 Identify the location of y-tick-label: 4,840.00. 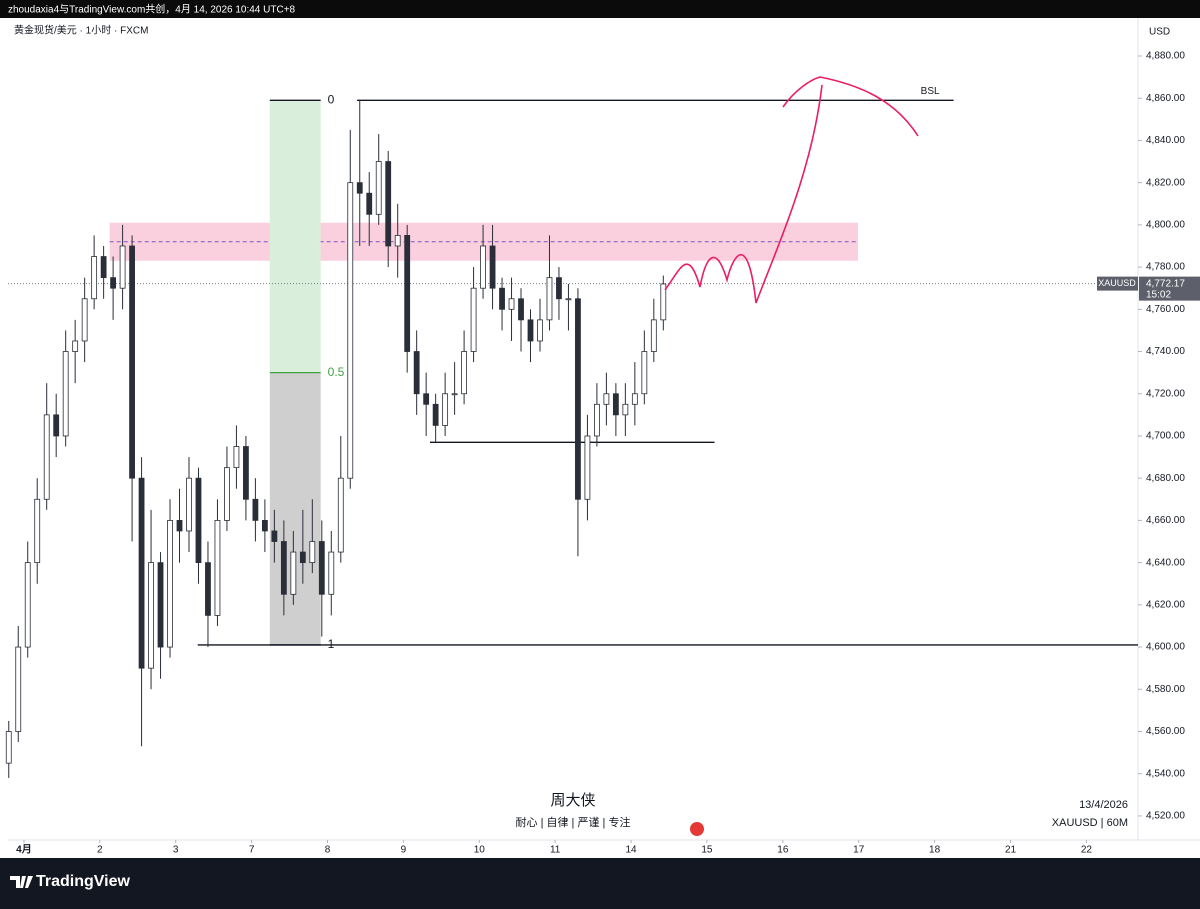
(1165, 140).